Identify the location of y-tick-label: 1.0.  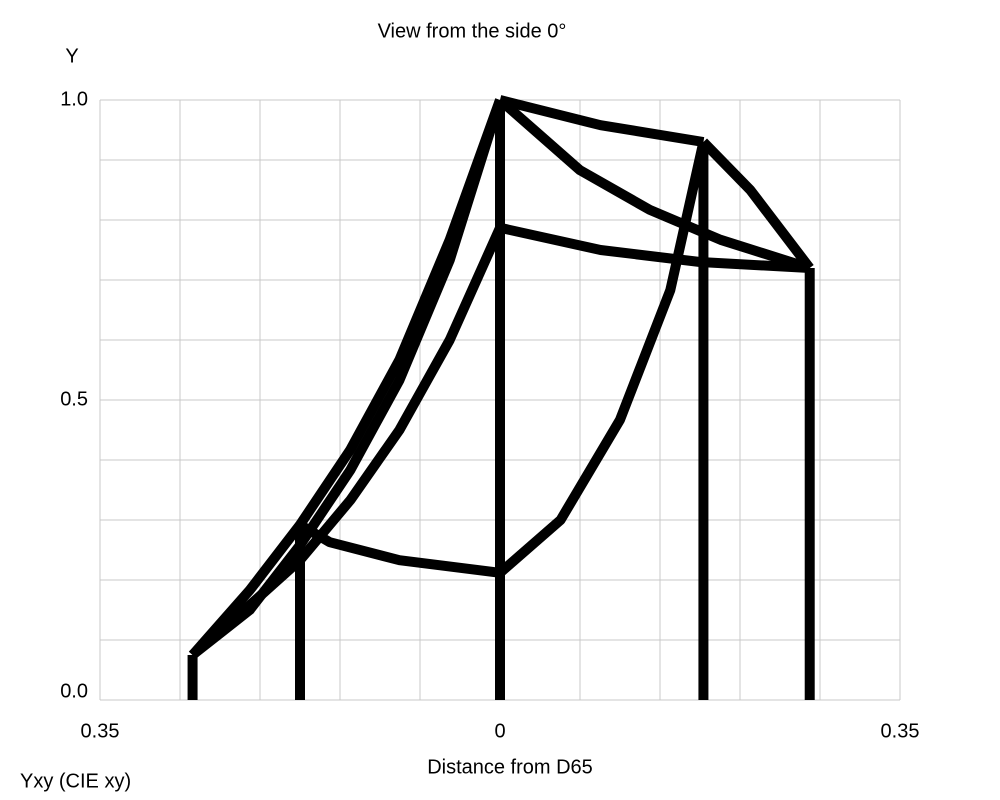
(74, 99).